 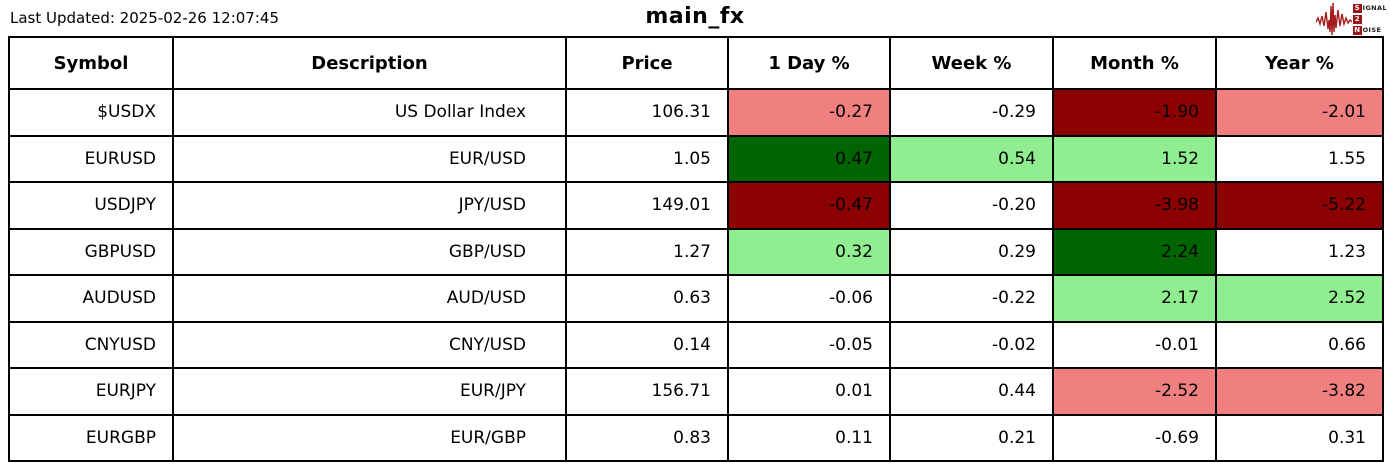 What do you see at coordinates (647, 158) in the screenshot?
I see `price-cell: 1.05` at bounding box center [647, 158].